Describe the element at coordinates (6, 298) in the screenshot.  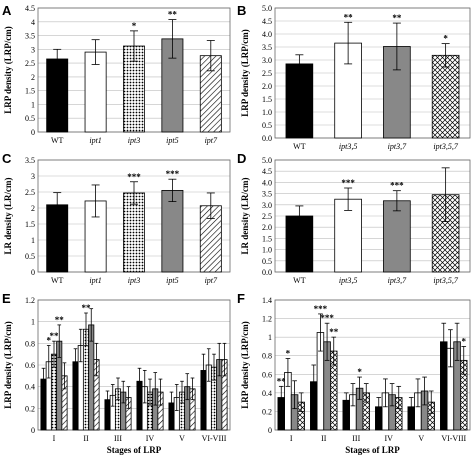
I see `panel-letter-e: E` at that location.